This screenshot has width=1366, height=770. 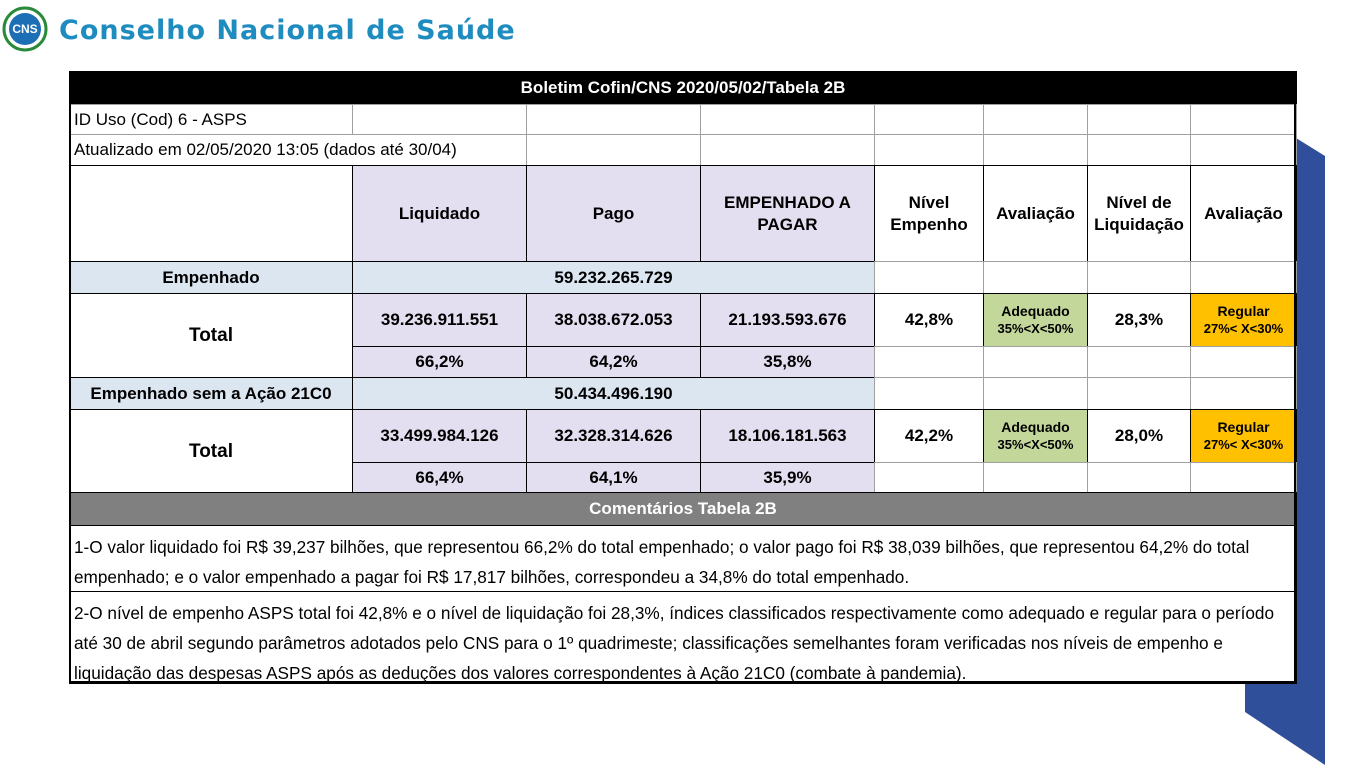 I want to click on percent: 66,4%, so click(x=439, y=478).